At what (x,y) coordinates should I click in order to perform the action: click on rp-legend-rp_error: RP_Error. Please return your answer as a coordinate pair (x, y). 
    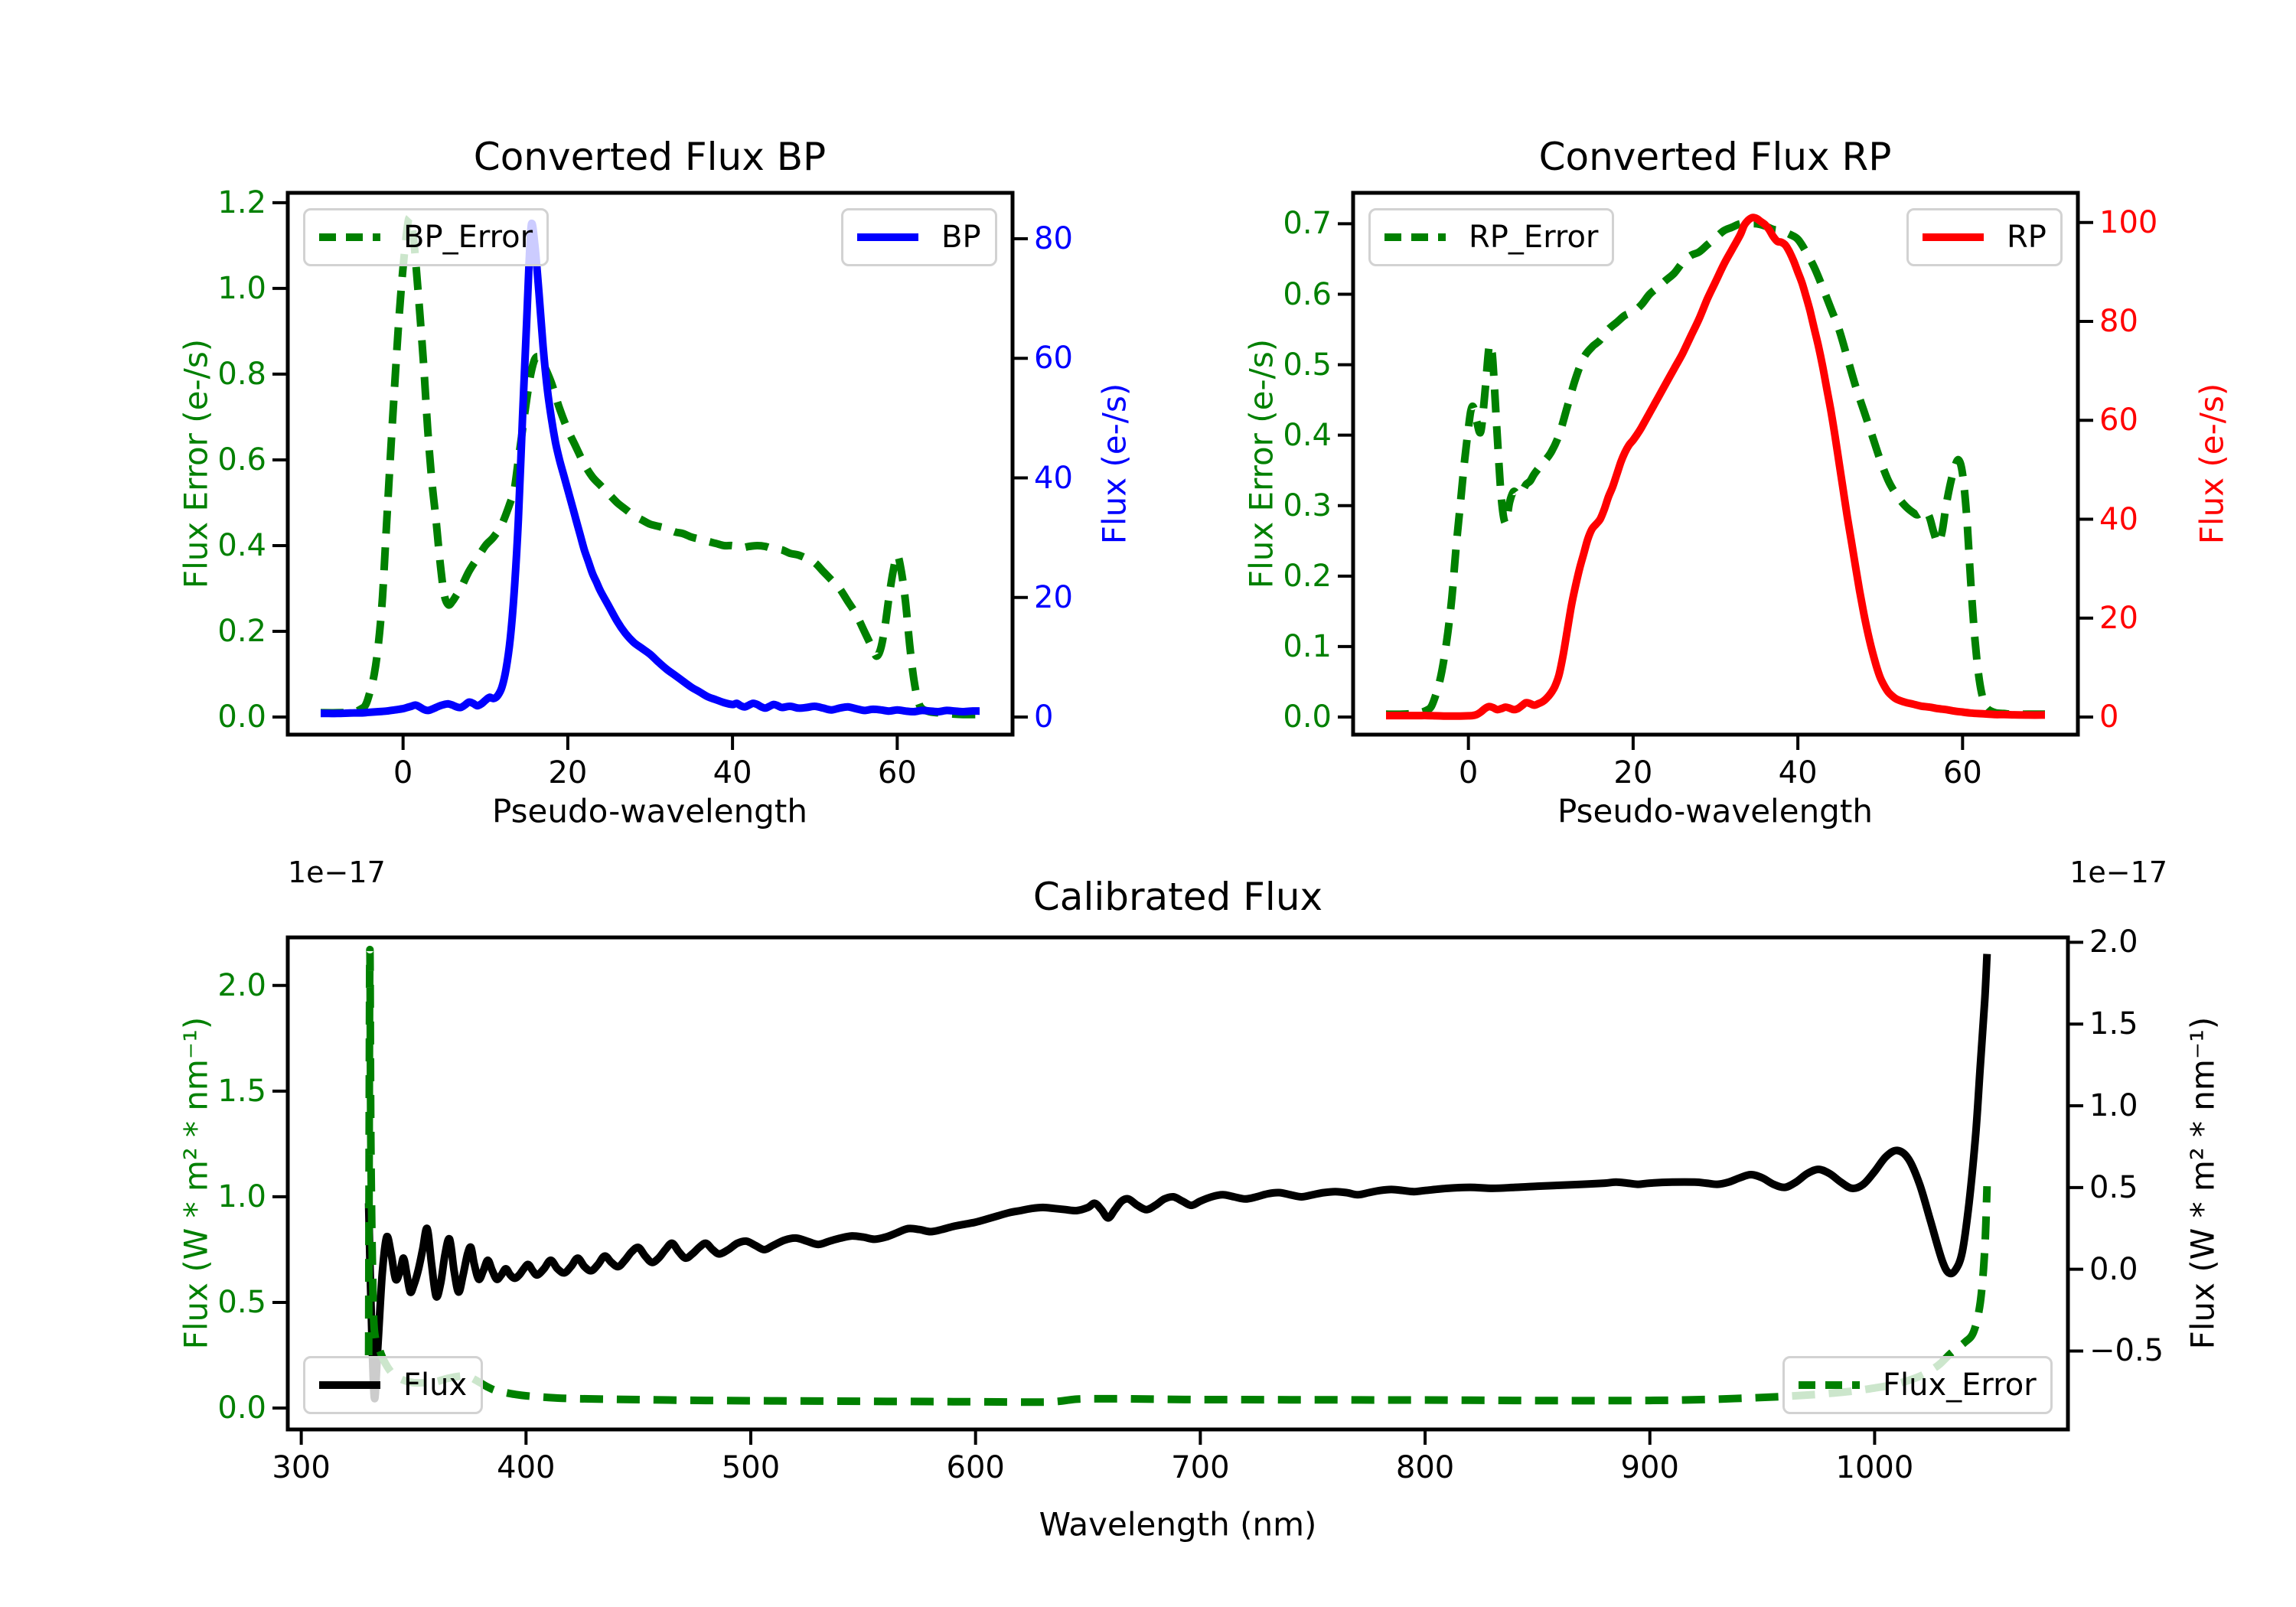
    Looking at the image, I should click on (1491, 237).